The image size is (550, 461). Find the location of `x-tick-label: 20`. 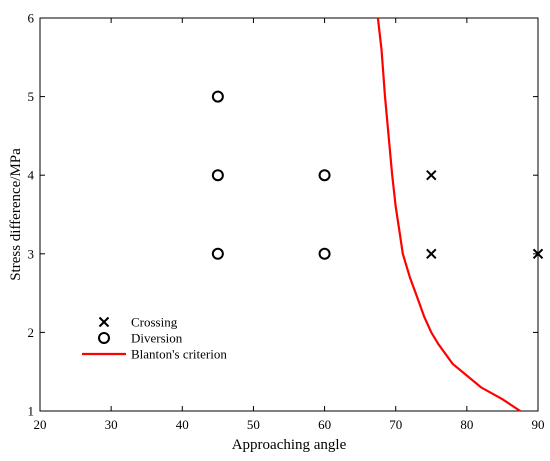

x-tick-label: 20 is located at coordinates (40, 424).